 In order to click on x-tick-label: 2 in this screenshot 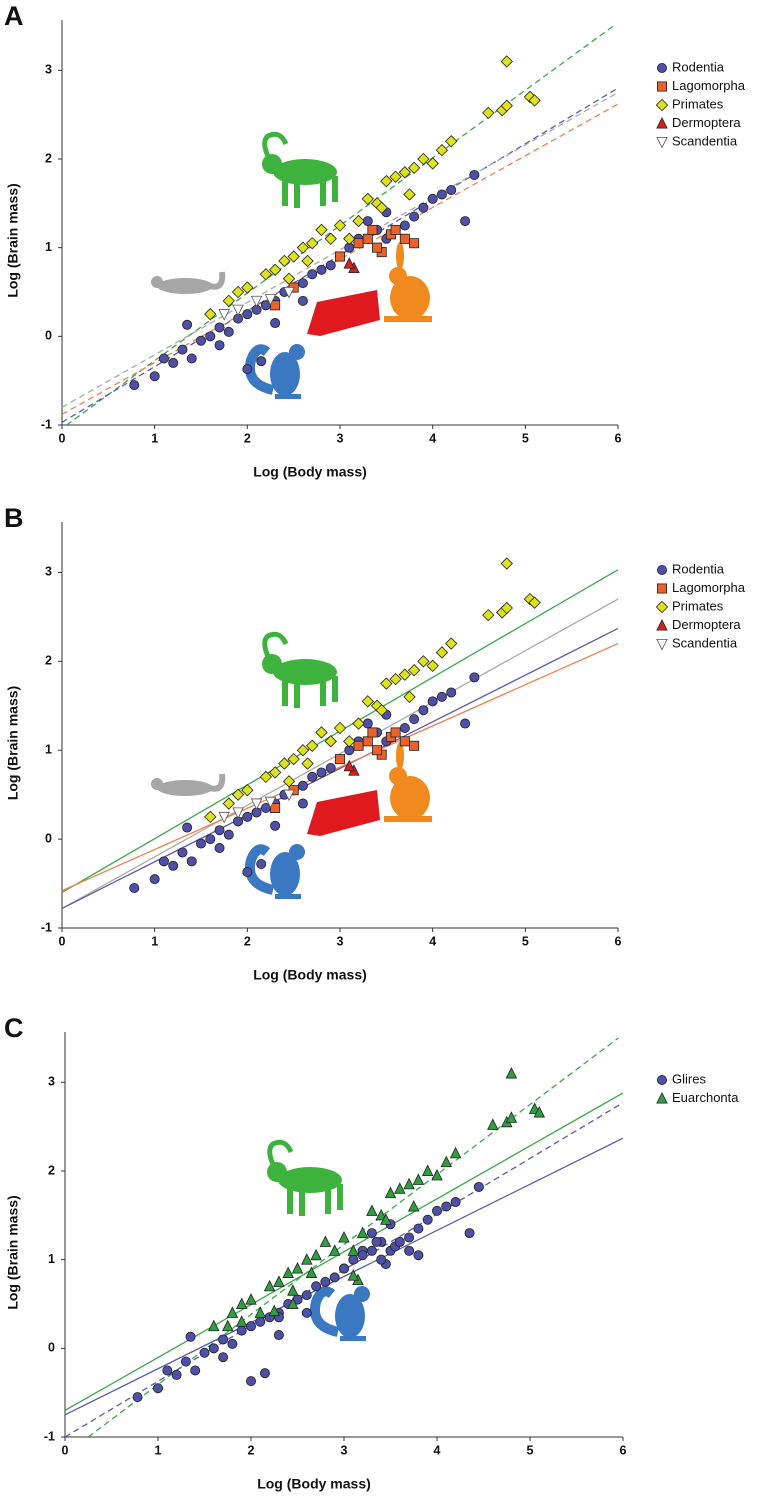, I will do `click(247, 438)`.